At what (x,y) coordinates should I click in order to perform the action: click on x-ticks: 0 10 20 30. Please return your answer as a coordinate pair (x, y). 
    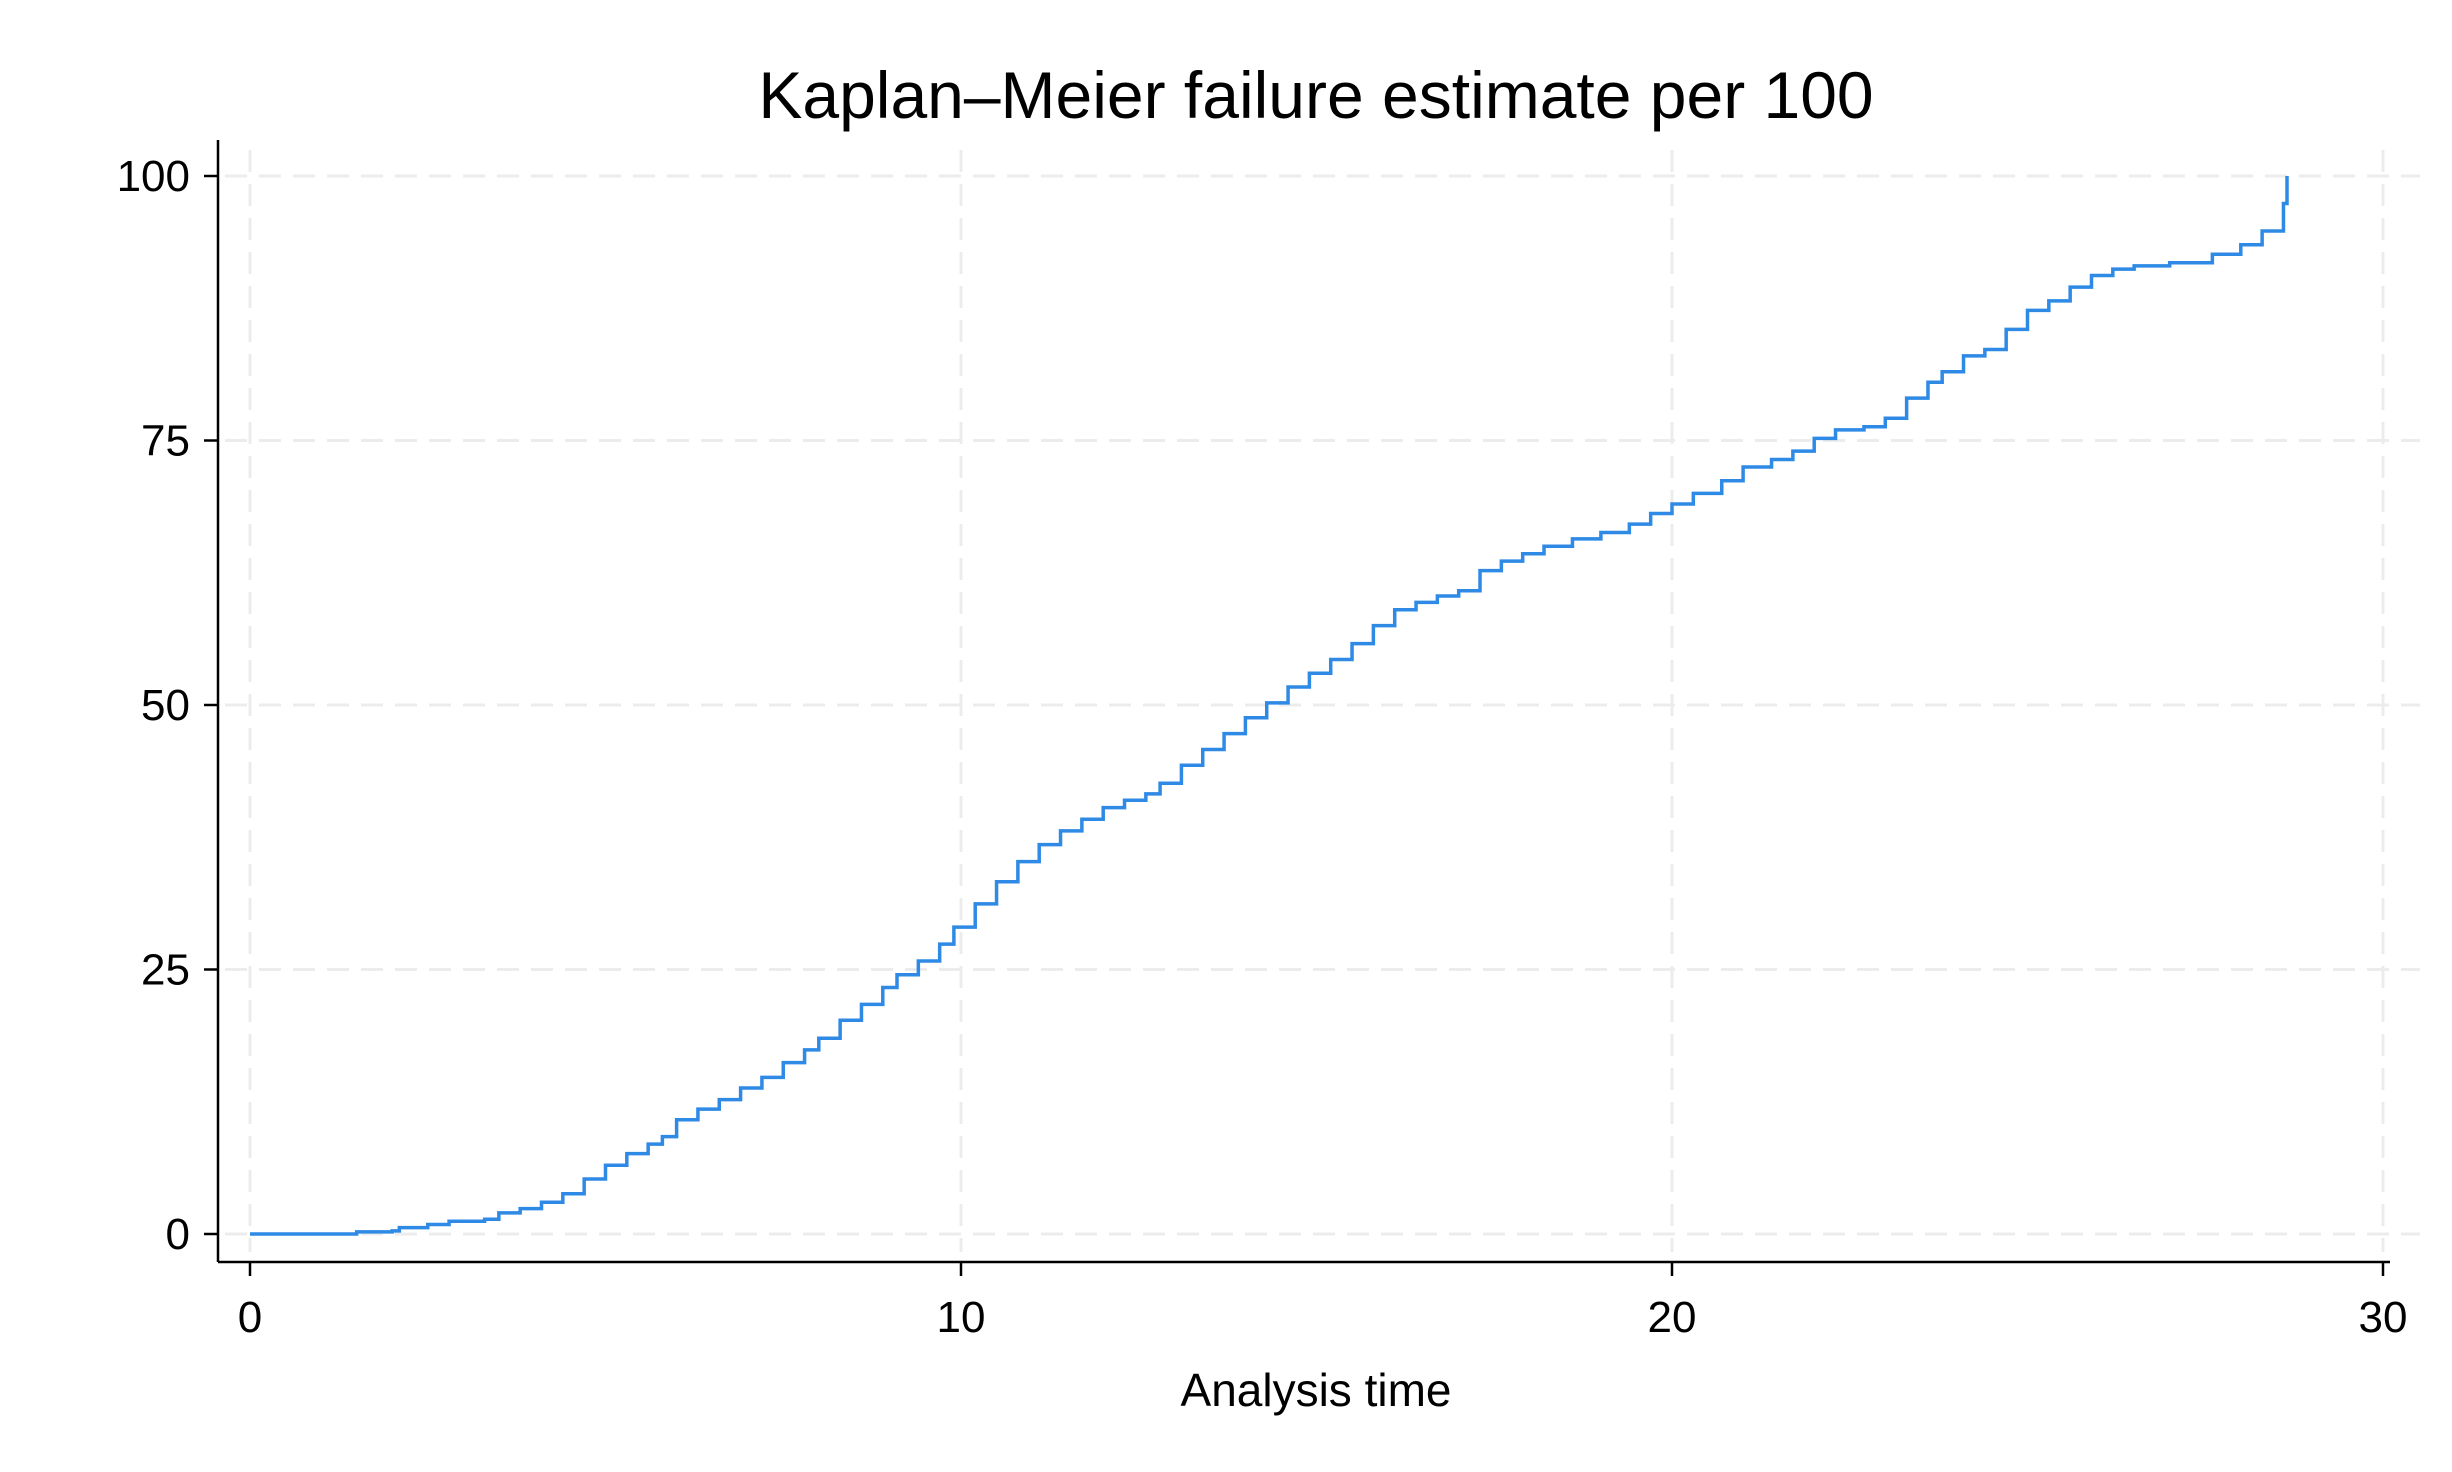
    Looking at the image, I should click on (1323, 1302).